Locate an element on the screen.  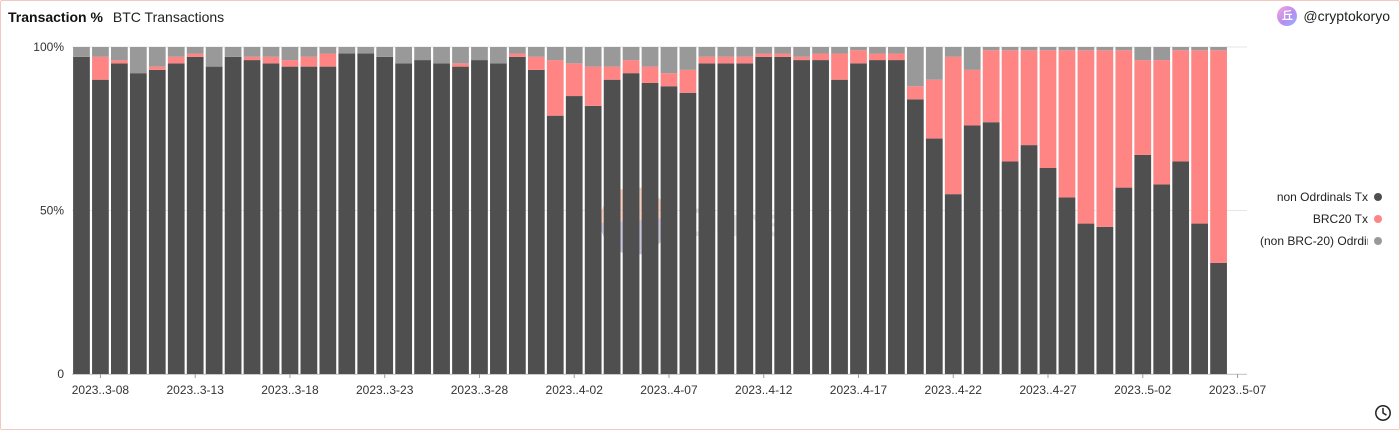
legend-label: (non BRC-20) Odrdinals Tx is located at coordinates (1314, 241).